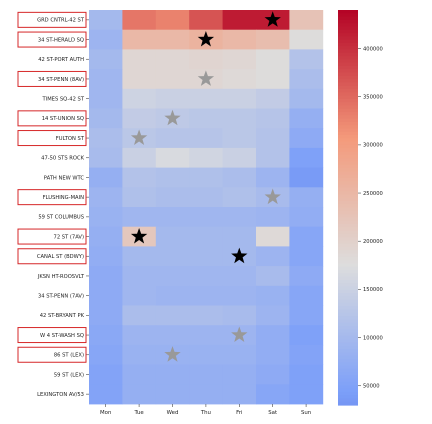 The height and width of the screenshot is (424, 432). Describe the element at coordinates (373, 49) in the screenshot. I see `colorbar-tick-label: 400000` at that location.